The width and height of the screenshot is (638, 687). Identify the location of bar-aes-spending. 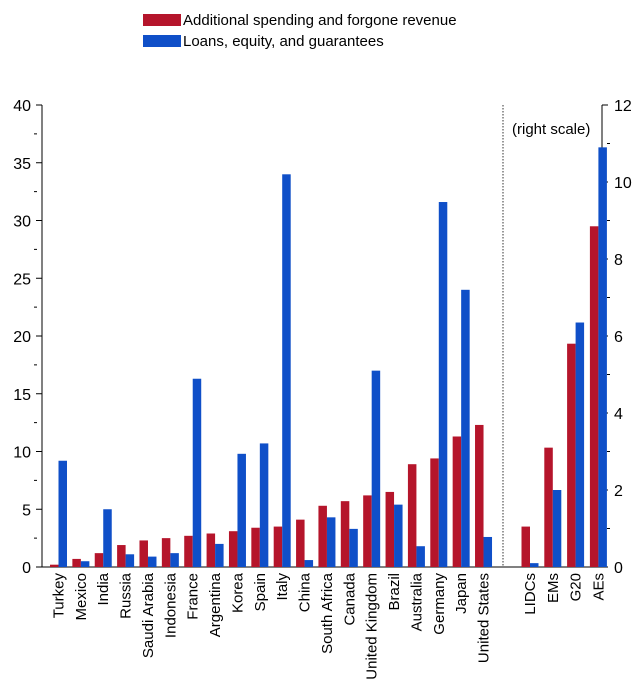
(594, 396).